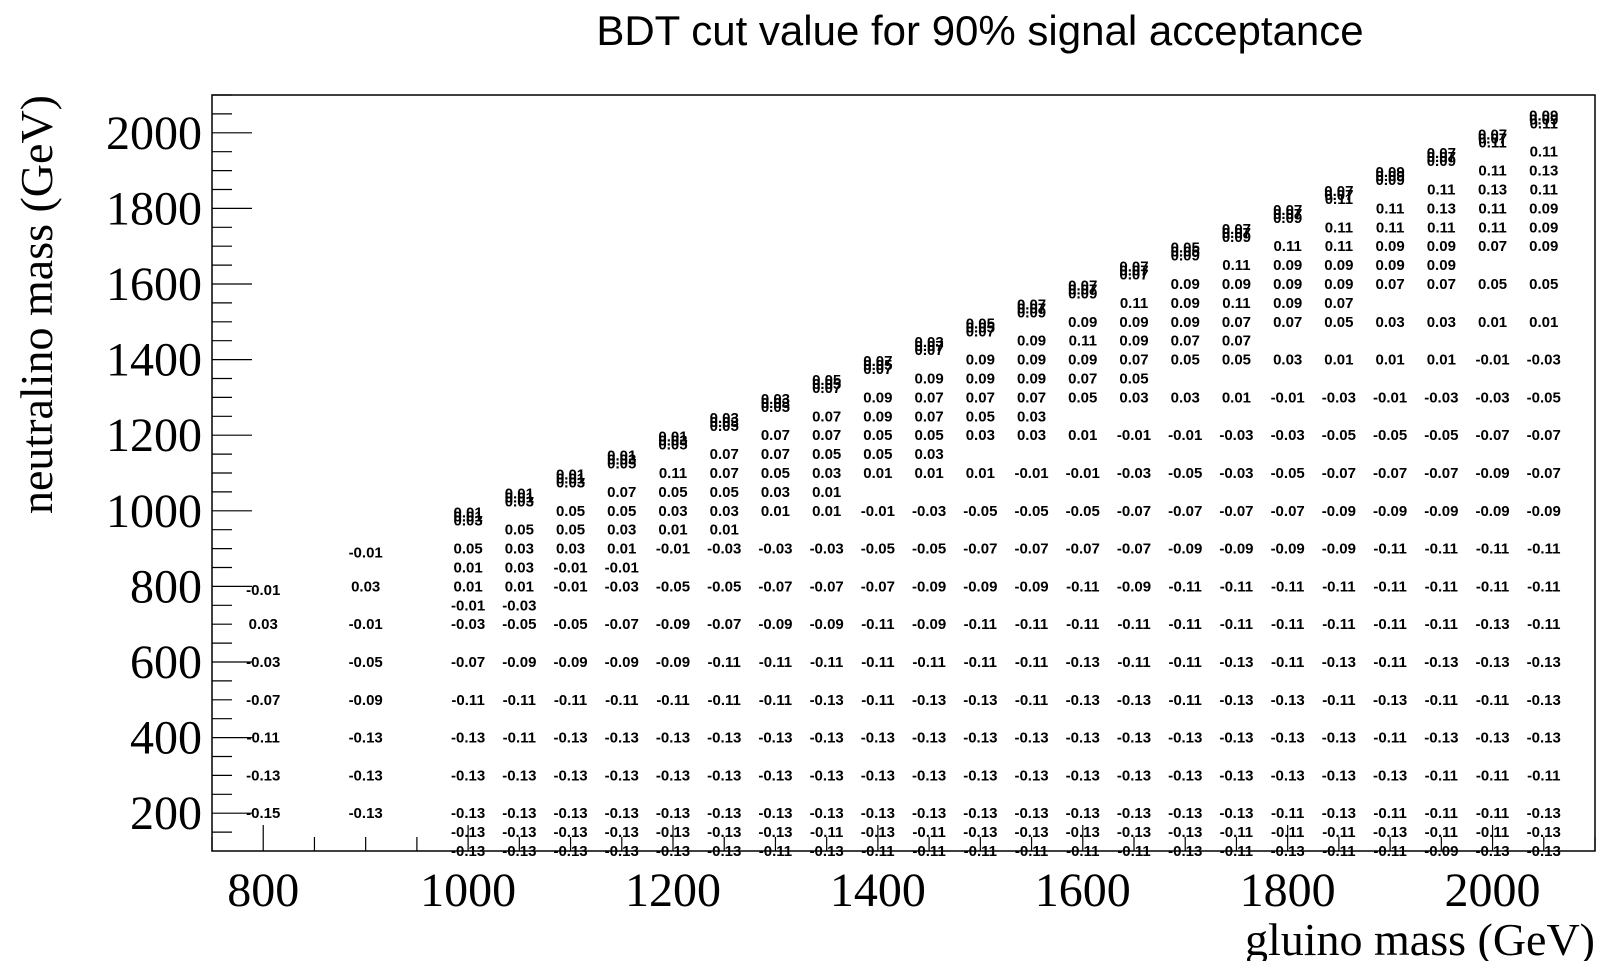 This screenshot has width=1606, height=961. I want to click on cell-value: -0.01, so click(673, 549).